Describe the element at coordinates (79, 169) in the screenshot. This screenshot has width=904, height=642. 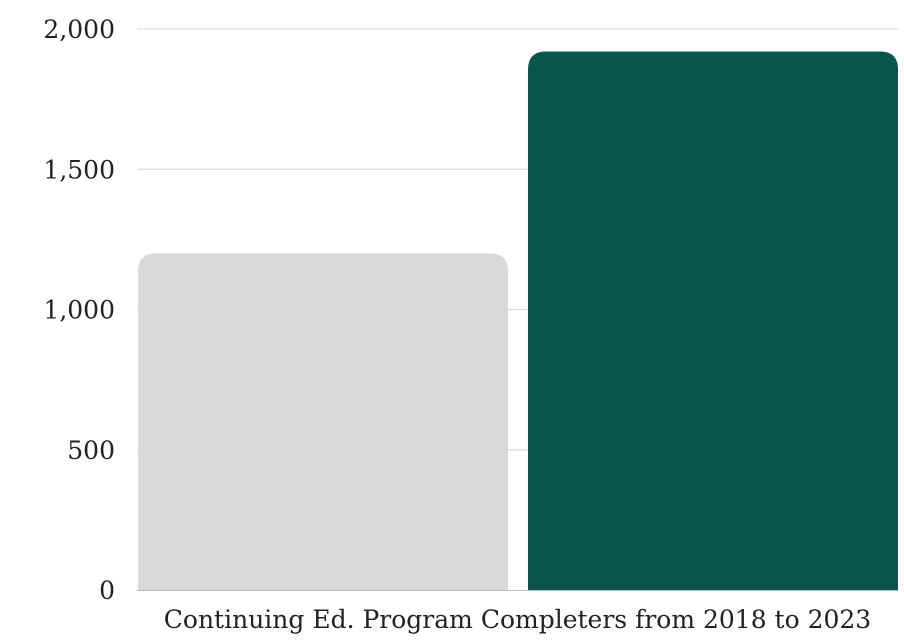
I see `y-tick-label: 1,500` at that location.